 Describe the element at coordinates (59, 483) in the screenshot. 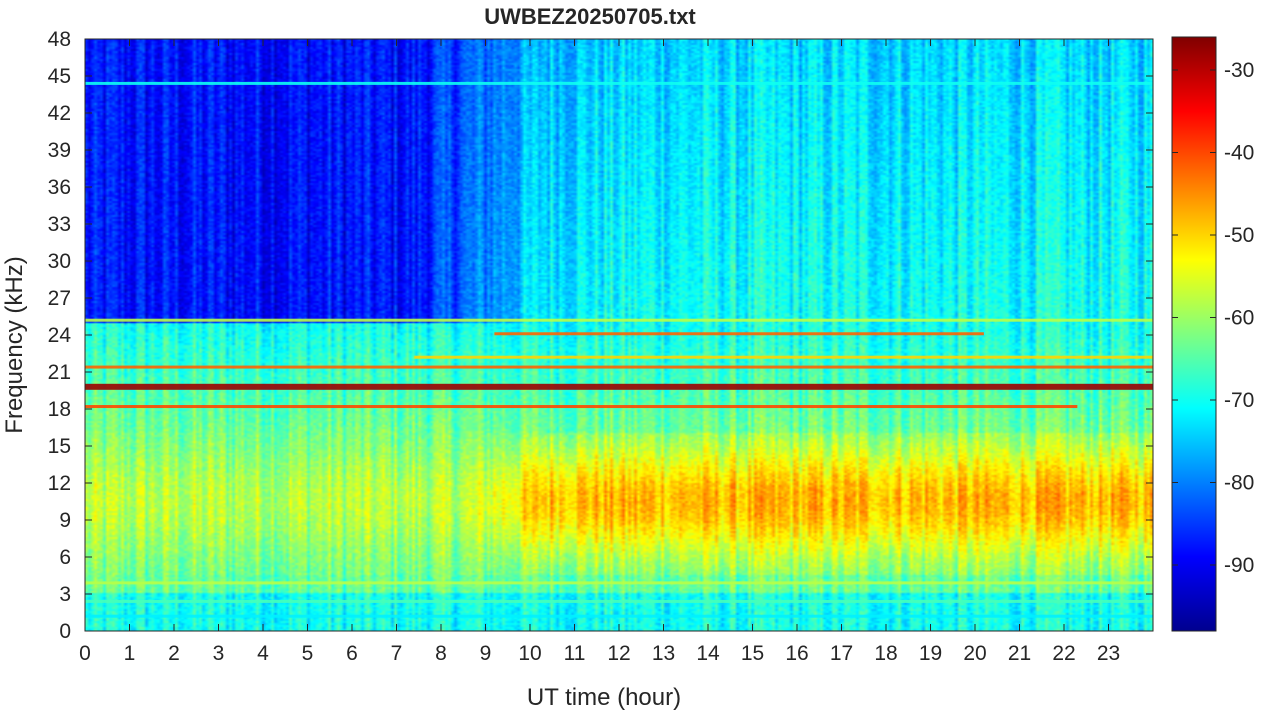

I see `y-tick-label: 12` at that location.